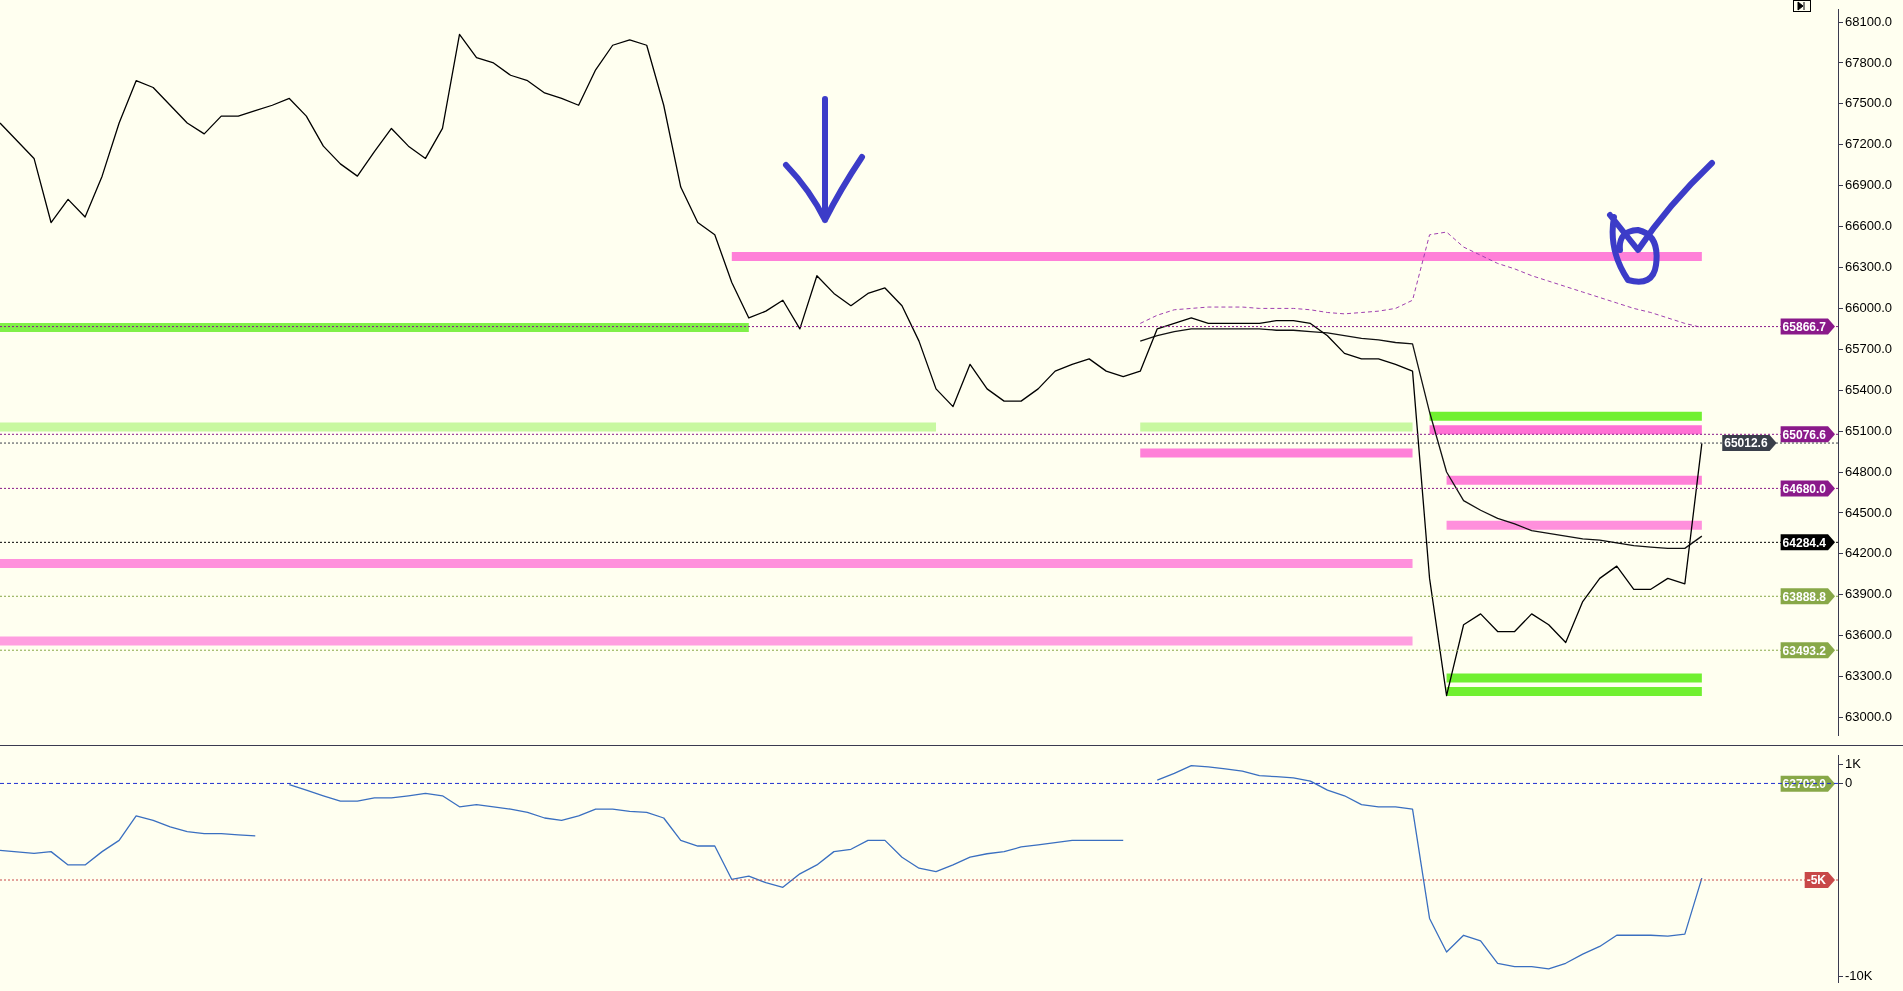 The image size is (1903, 991). What do you see at coordinates (1868, 62) in the screenshot?
I see `y-tick-label: 67800.0` at bounding box center [1868, 62].